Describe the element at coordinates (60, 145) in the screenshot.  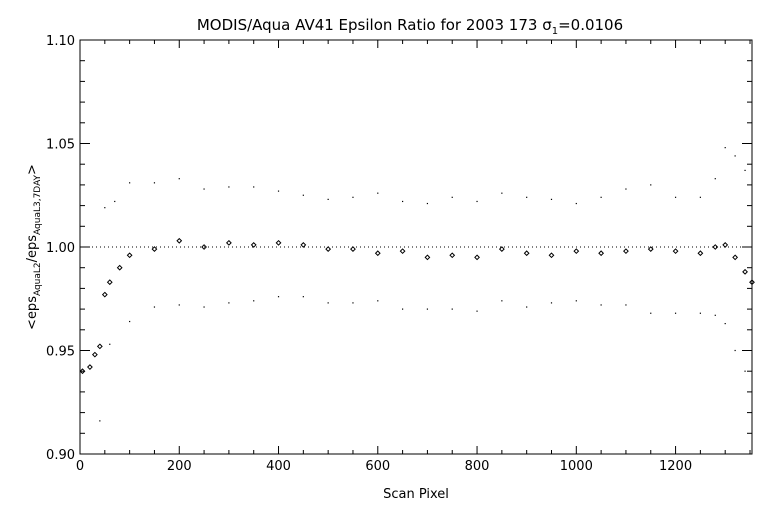
I see `y-tick-label: 1.05` at that location.